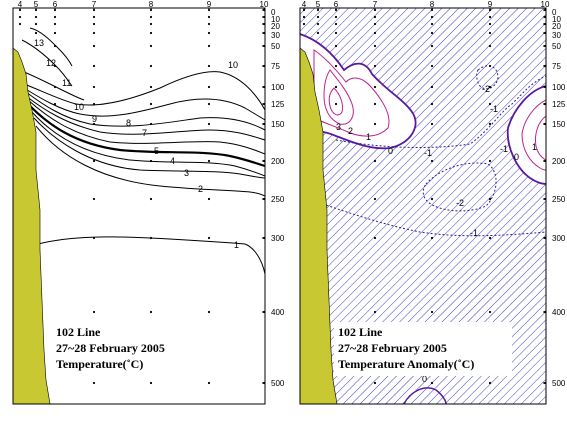 This screenshot has width=567, height=424. I want to click on temp-contour-label-10a: 10, so click(79, 107).